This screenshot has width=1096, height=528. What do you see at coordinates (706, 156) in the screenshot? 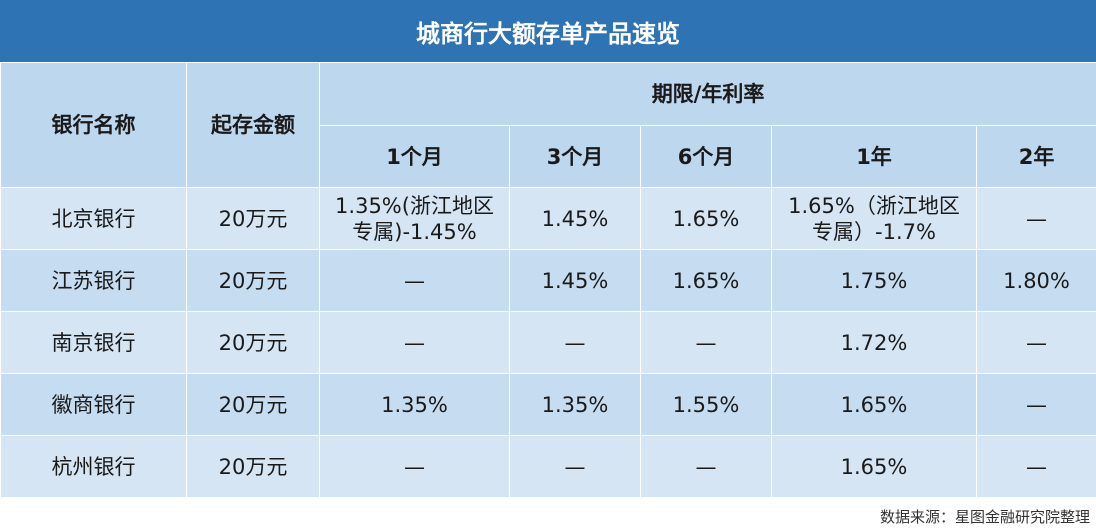
I see `header-term-6m: 6个月` at bounding box center [706, 156].